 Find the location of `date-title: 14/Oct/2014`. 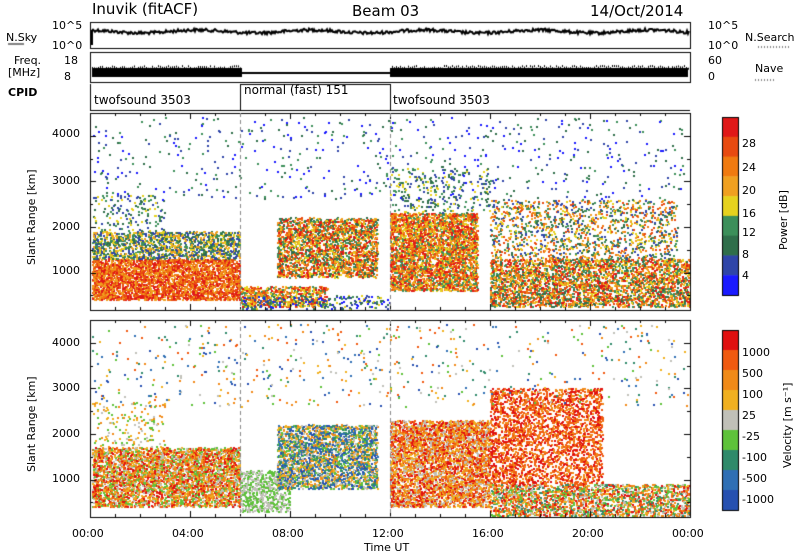

date-title: 14/Oct/2014 is located at coordinates (637, 11).